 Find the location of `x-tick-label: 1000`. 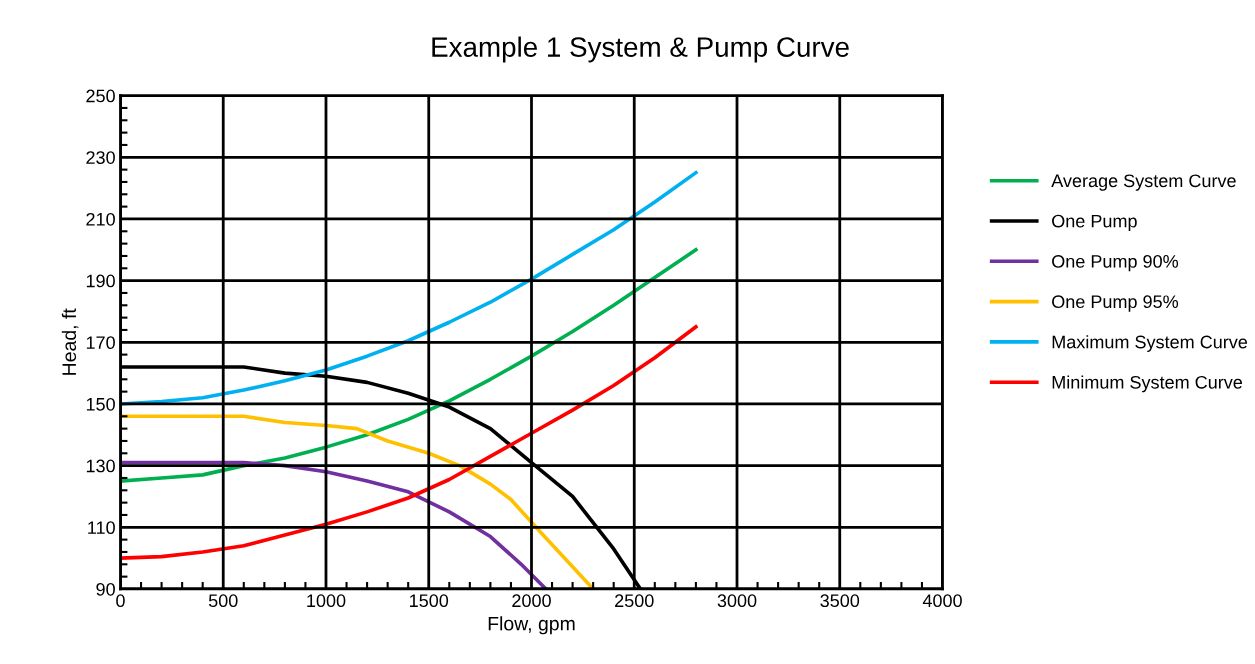

x-tick-label: 1000 is located at coordinates (326, 601).